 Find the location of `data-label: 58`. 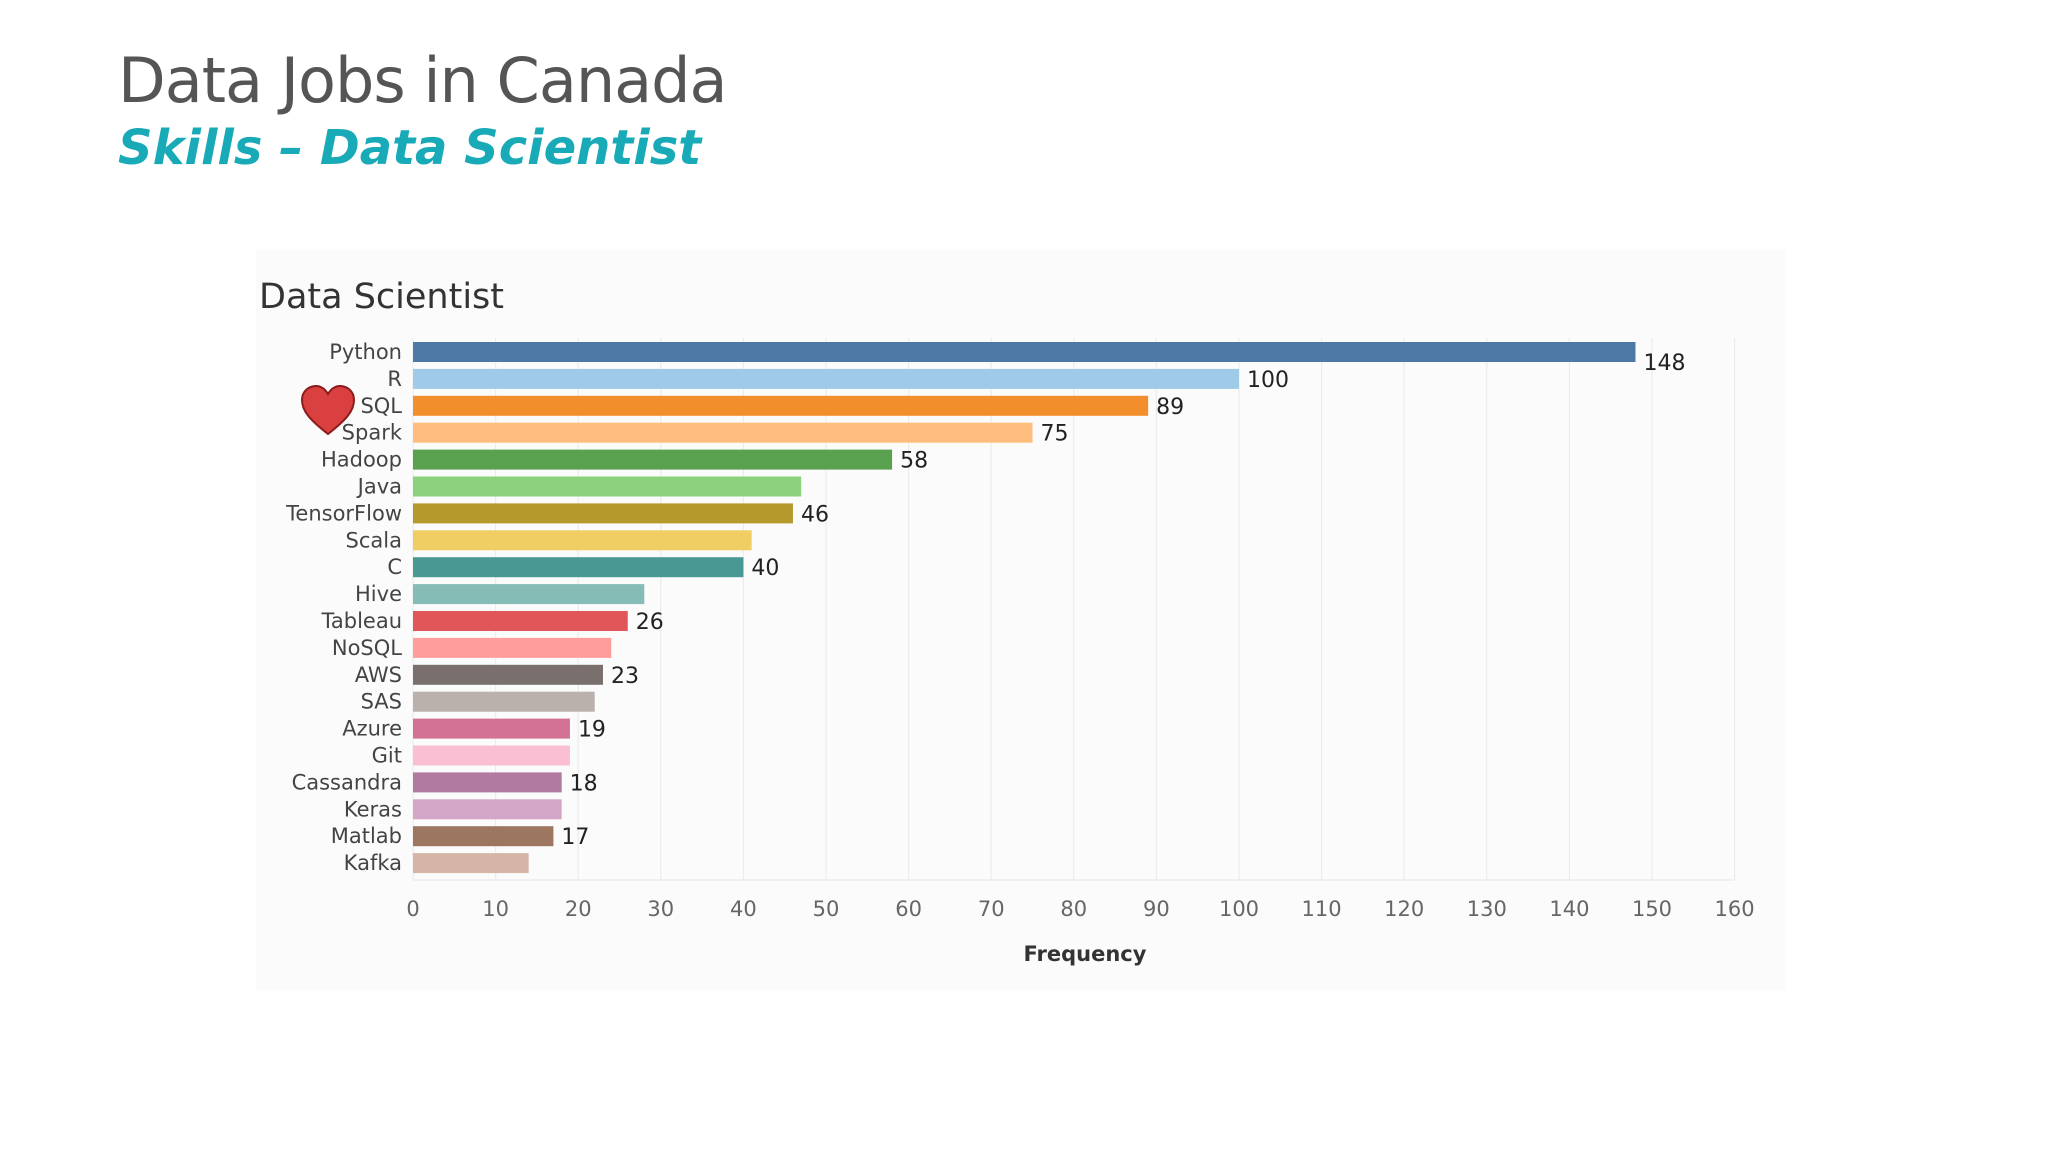

data-label: 58 is located at coordinates (914, 461).